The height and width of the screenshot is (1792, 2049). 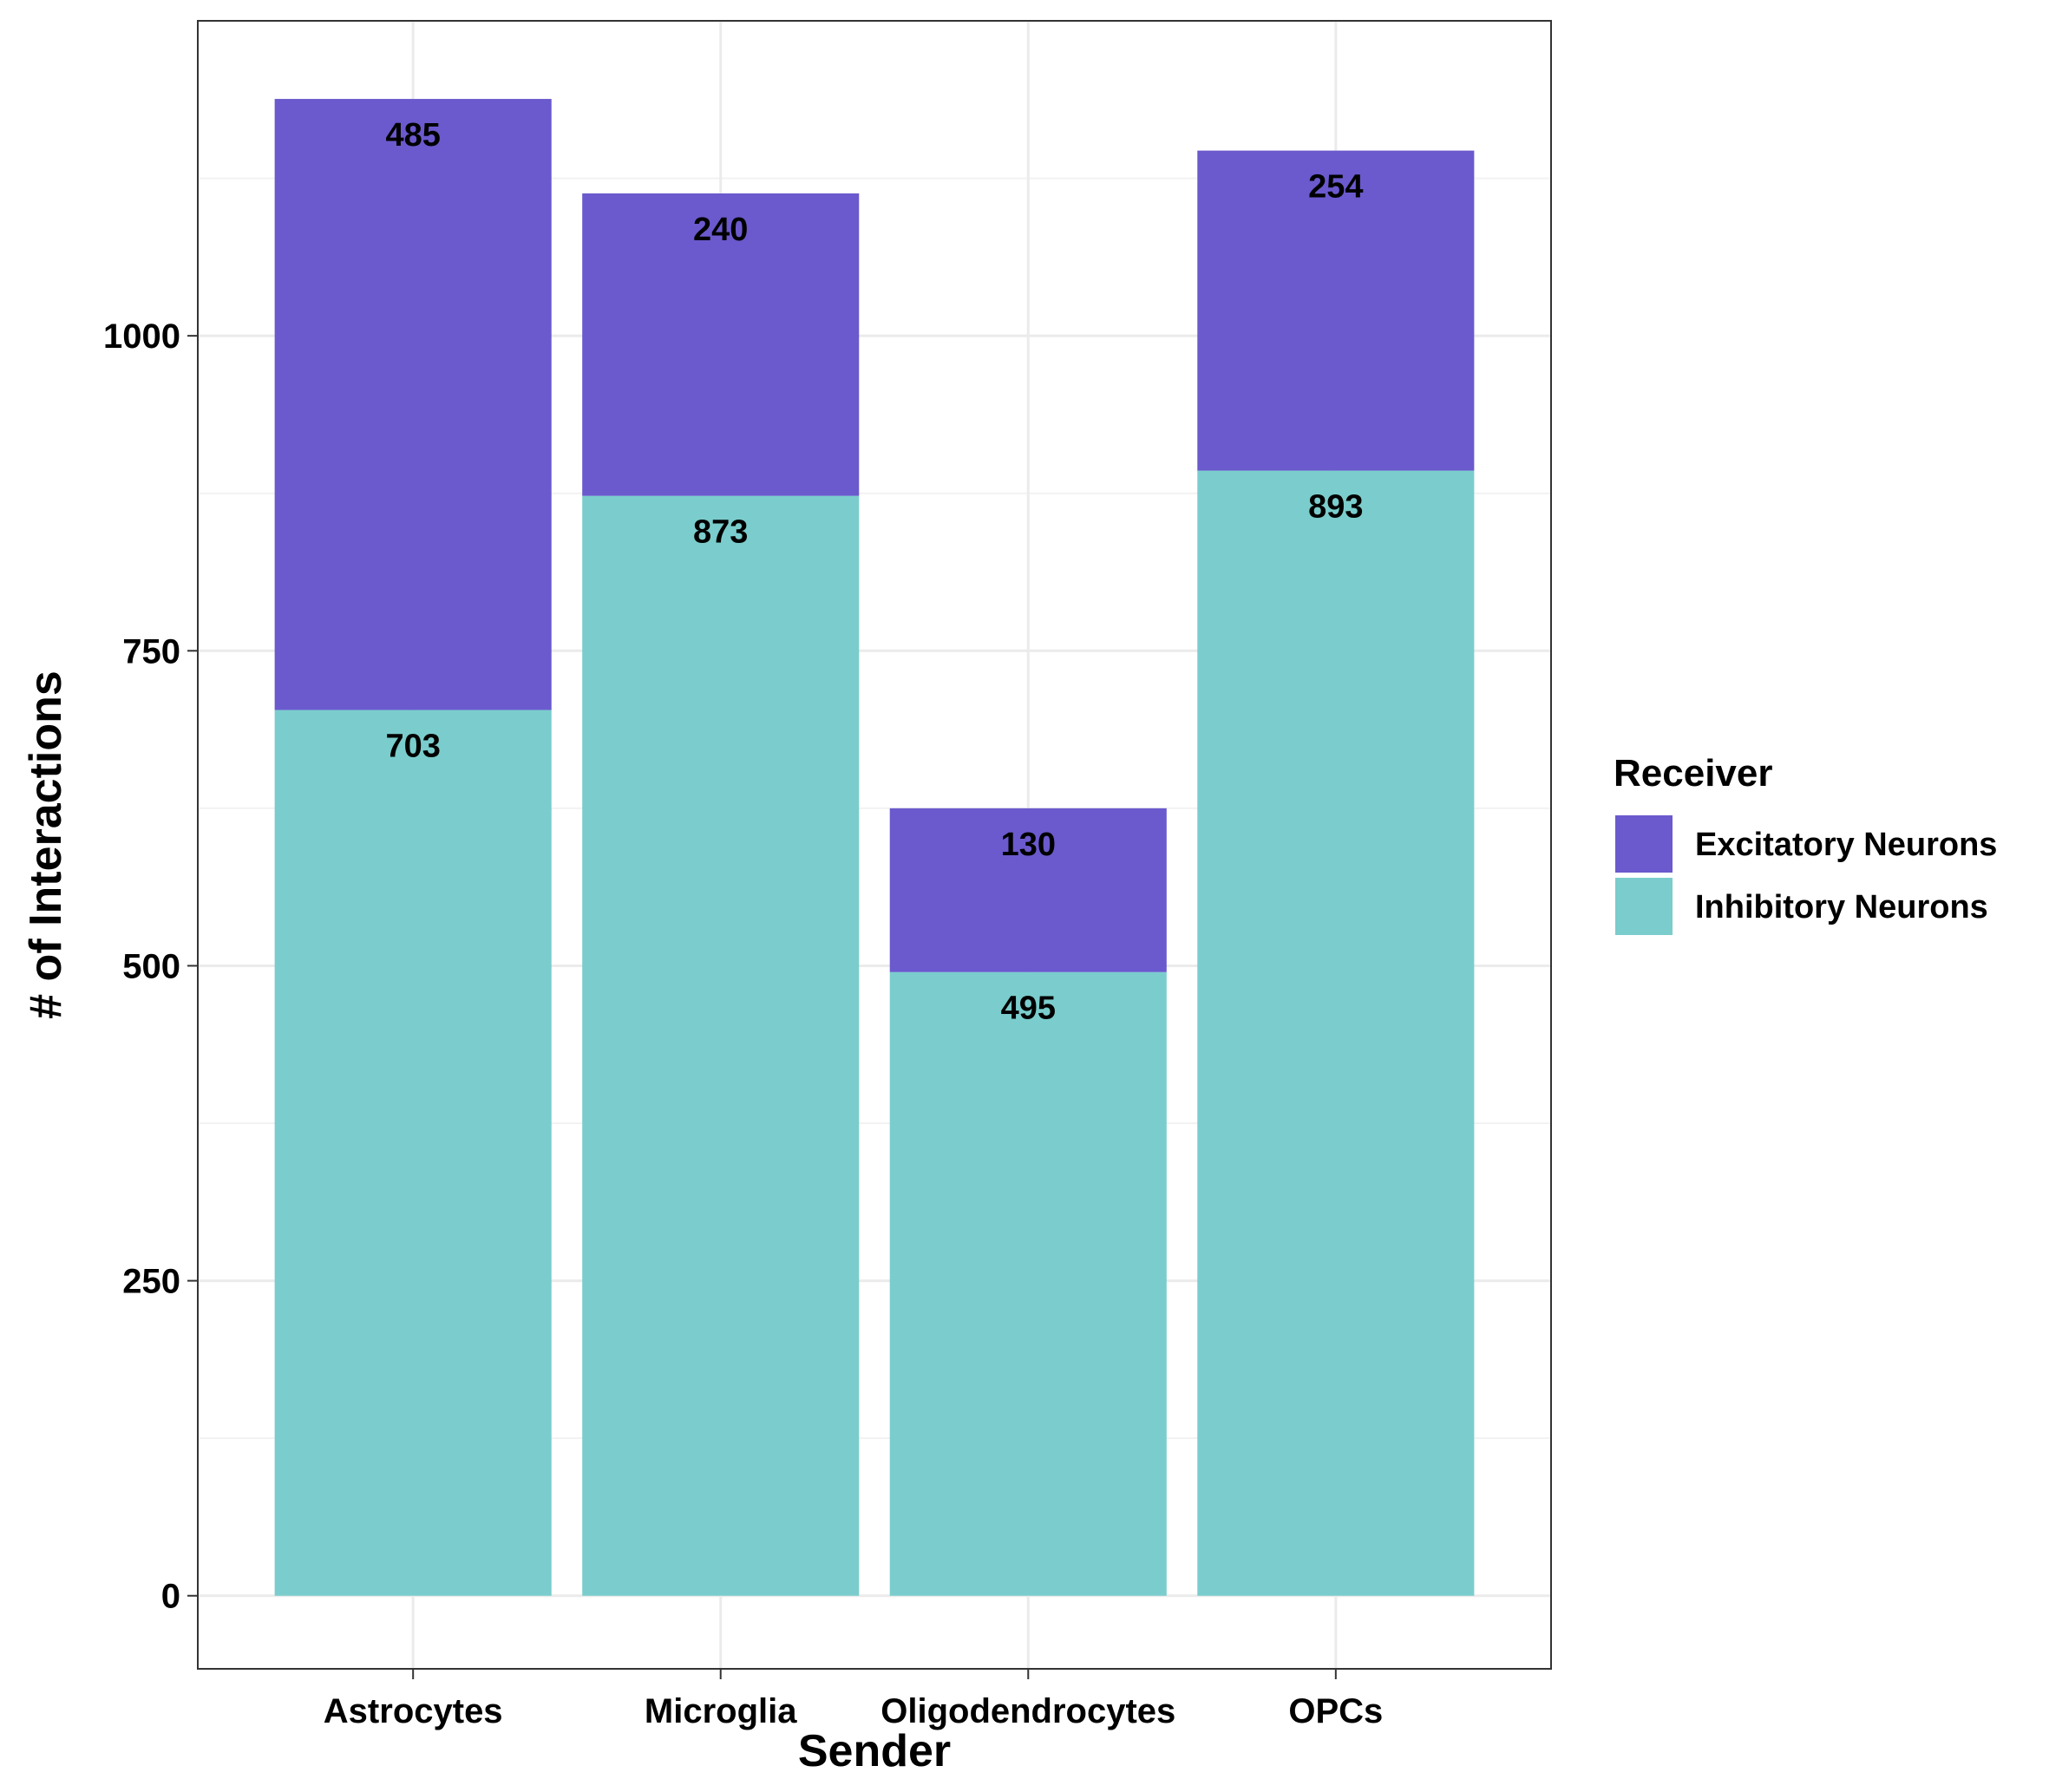 What do you see at coordinates (1806, 875) in the screenshot?
I see `legend-items: Excitatory Neurons Inhibitory Neurons` at bounding box center [1806, 875].